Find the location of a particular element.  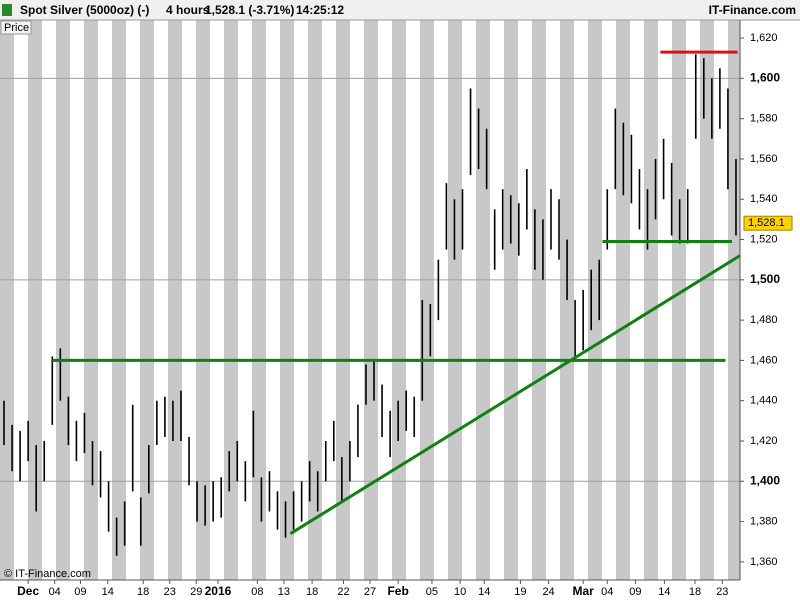

y-axis-label: Price is located at coordinates (16, 28).